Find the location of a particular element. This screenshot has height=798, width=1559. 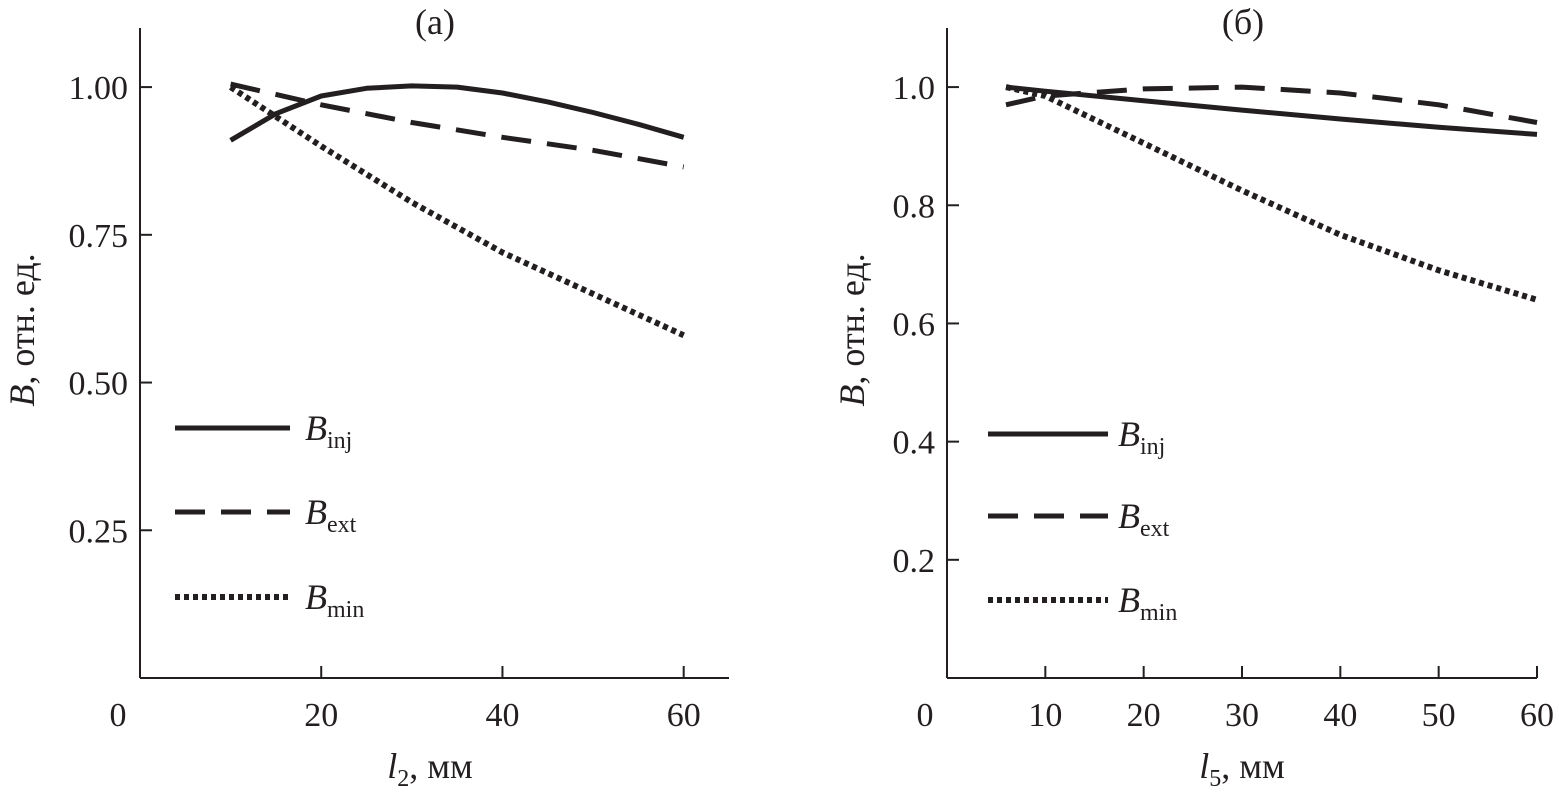

x-tick-label: 50 is located at coordinates (1439, 715).